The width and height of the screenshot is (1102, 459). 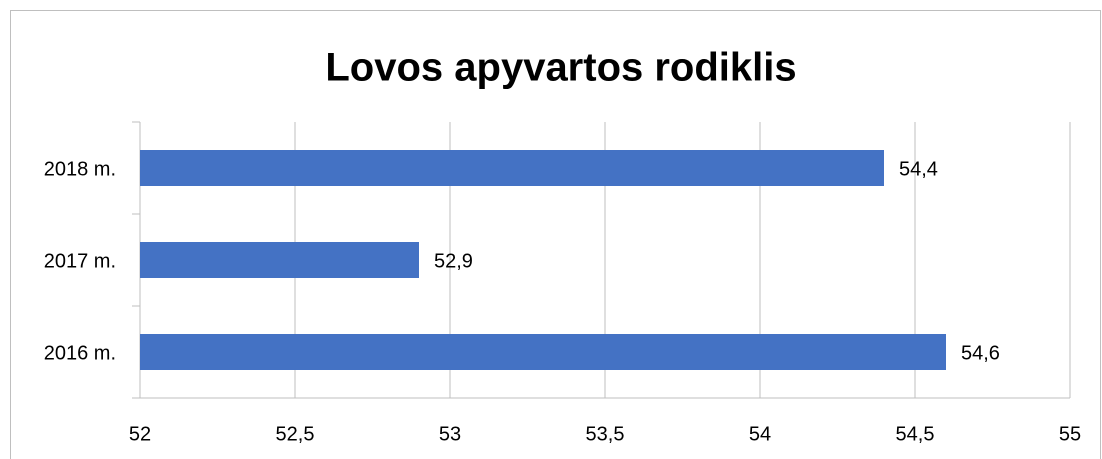 What do you see at coordinates (140, 434) in the screenshot?
I see `x-tick-label: 52` at bounding box center [140, 434].